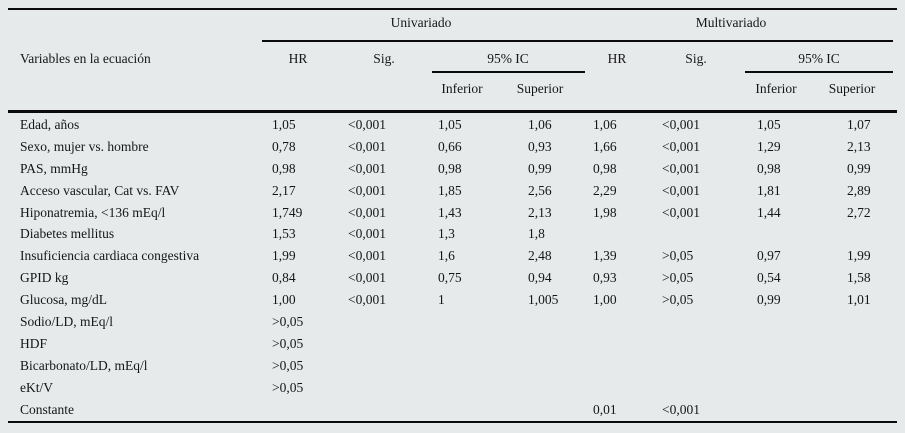 The width and height of the screenshot is (905, 433). I want to click on cell-multi-hr: 2,29, so click(605, 190).